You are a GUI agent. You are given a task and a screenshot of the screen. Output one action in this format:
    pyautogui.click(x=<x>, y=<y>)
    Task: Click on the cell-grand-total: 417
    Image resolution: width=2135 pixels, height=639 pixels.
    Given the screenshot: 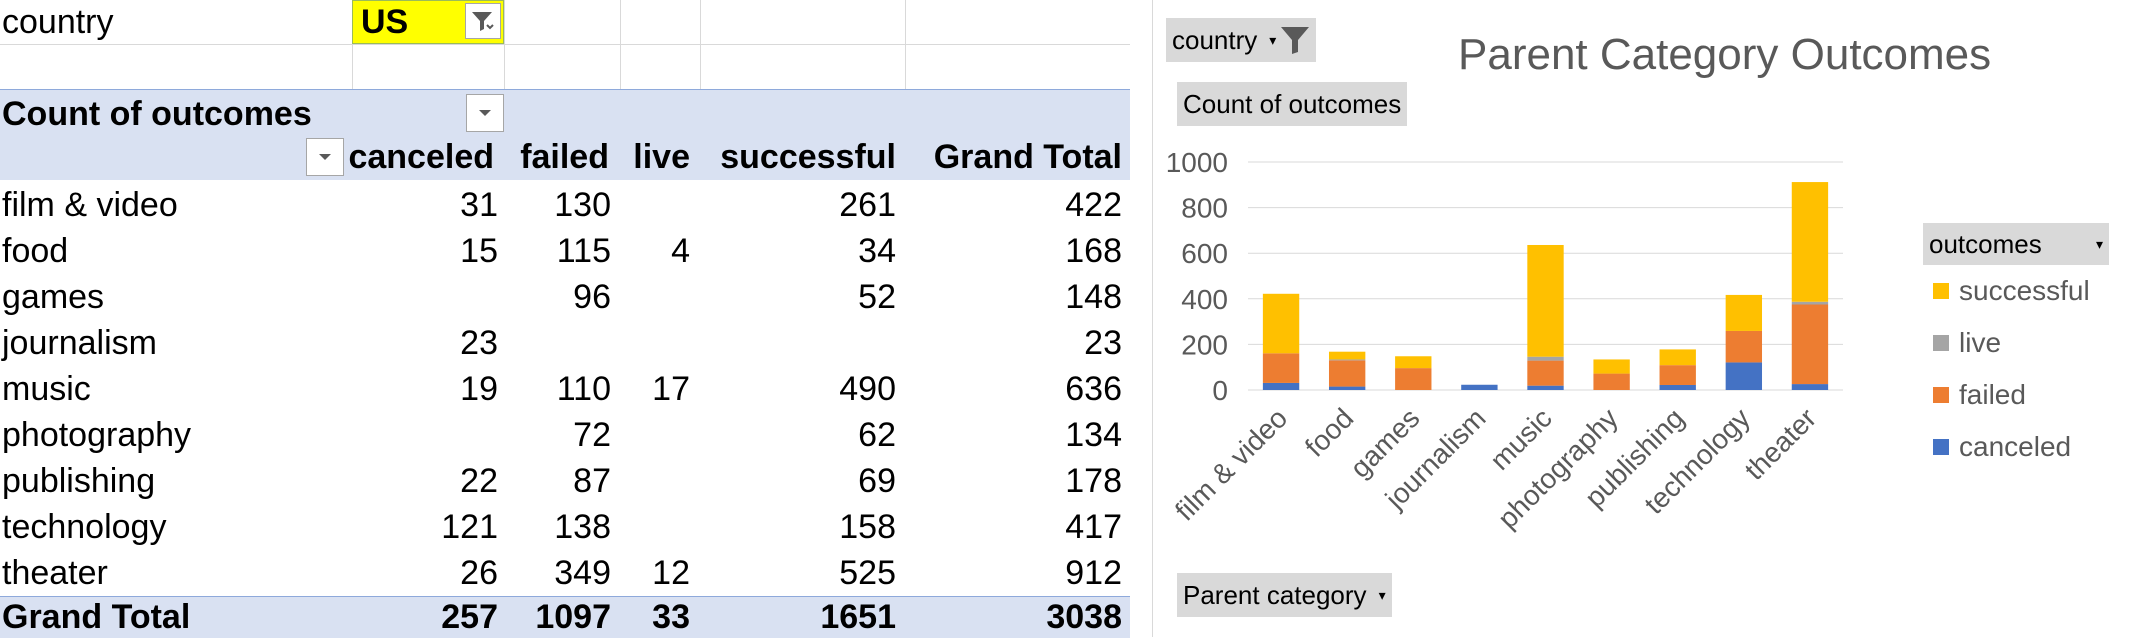 What is the action you would take?
    pyautogui.click(x=1093, y=527)
    